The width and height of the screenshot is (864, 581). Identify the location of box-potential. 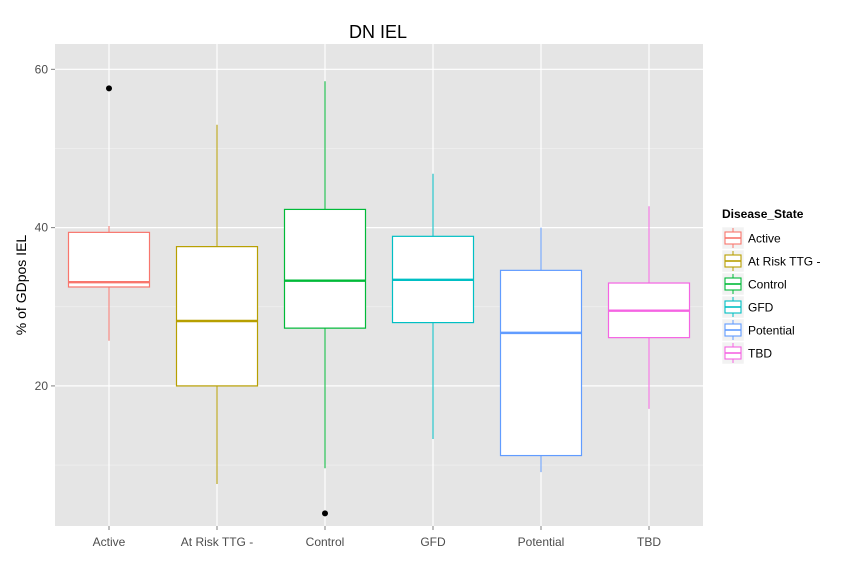
(541, 350).